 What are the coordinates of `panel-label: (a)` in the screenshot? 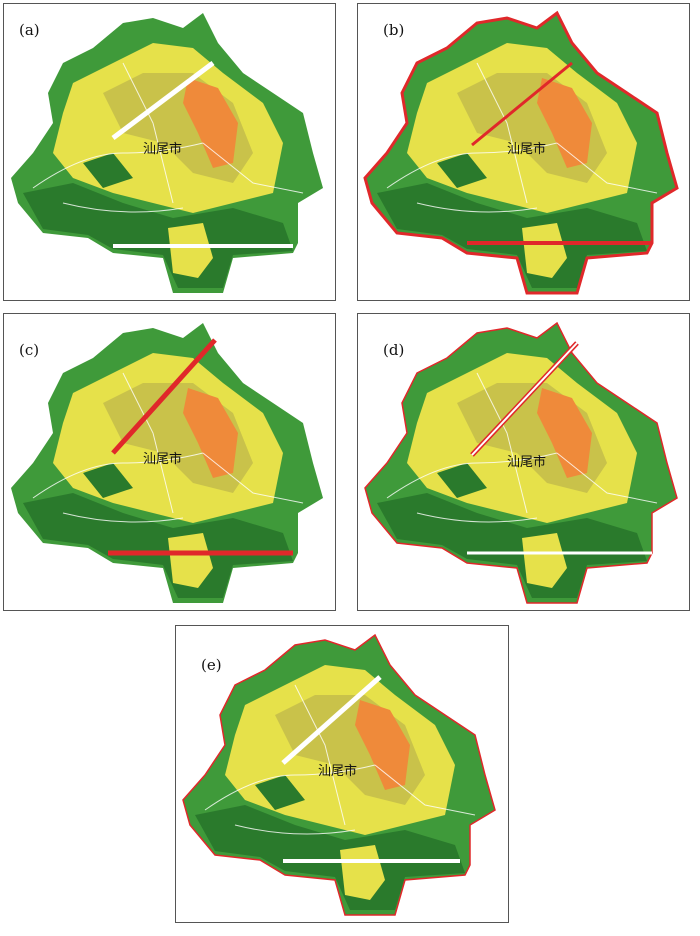 It's located at (29, 30).